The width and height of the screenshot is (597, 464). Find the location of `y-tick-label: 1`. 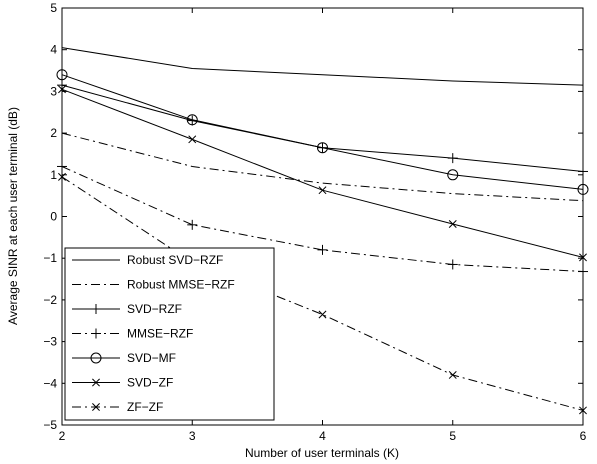

y-tick-label: 1 is located at coordinates (53, 175).